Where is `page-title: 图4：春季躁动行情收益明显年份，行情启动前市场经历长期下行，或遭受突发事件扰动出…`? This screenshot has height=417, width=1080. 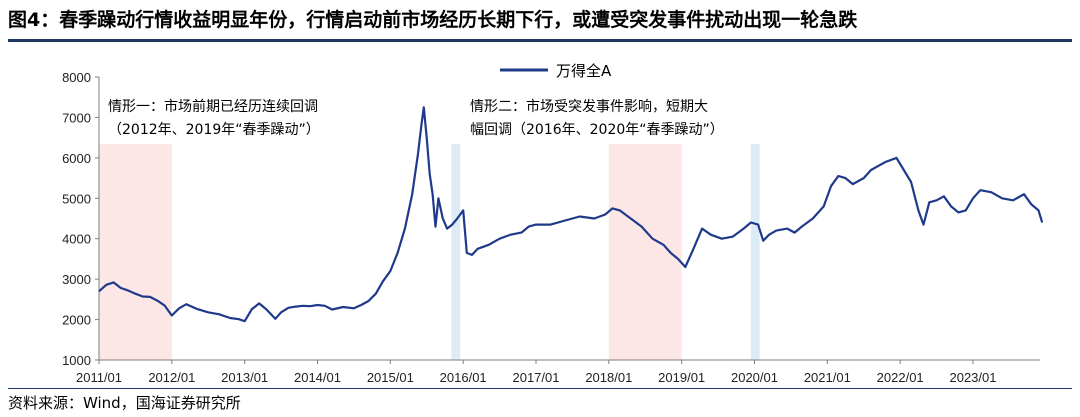 page-title: 图4：春季躁动行情收益明显年份，行情启动前市场经历长期下行，或遭受突发事件扰动出… is located at coordinates (433, 20).